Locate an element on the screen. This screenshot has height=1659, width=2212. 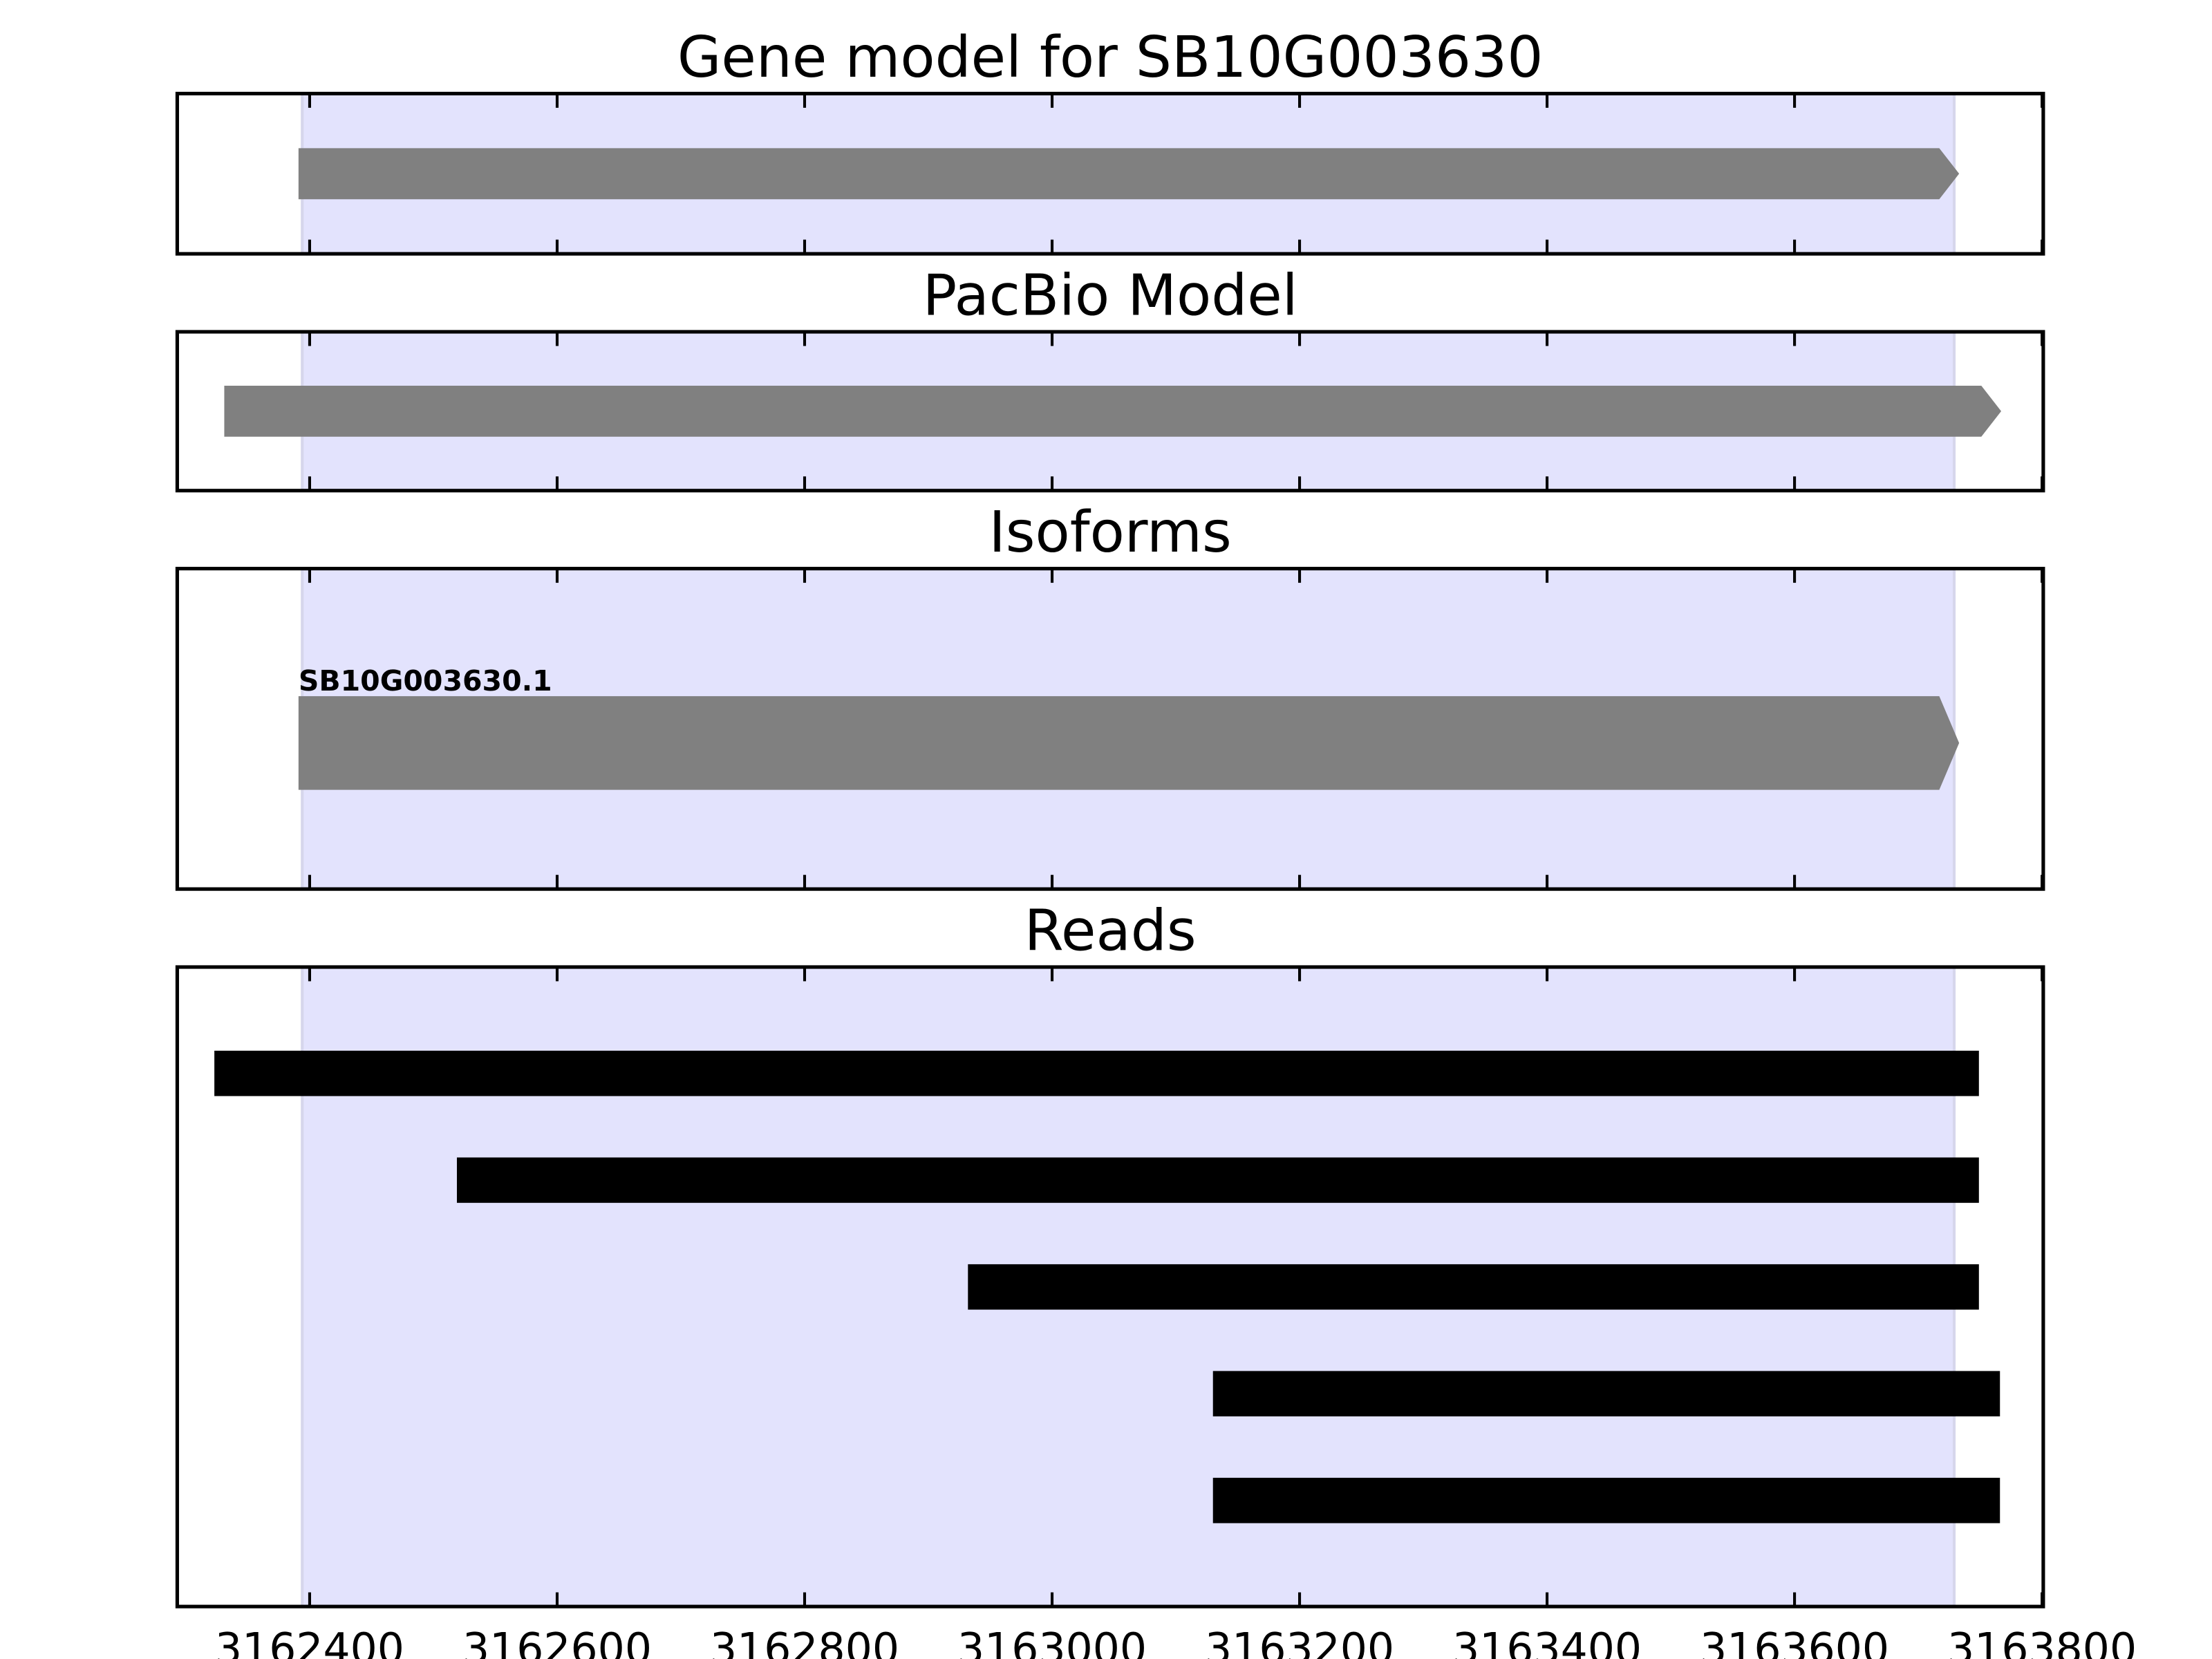
x-tick-label: 3163400 is located at coordinates (1547, 1642).